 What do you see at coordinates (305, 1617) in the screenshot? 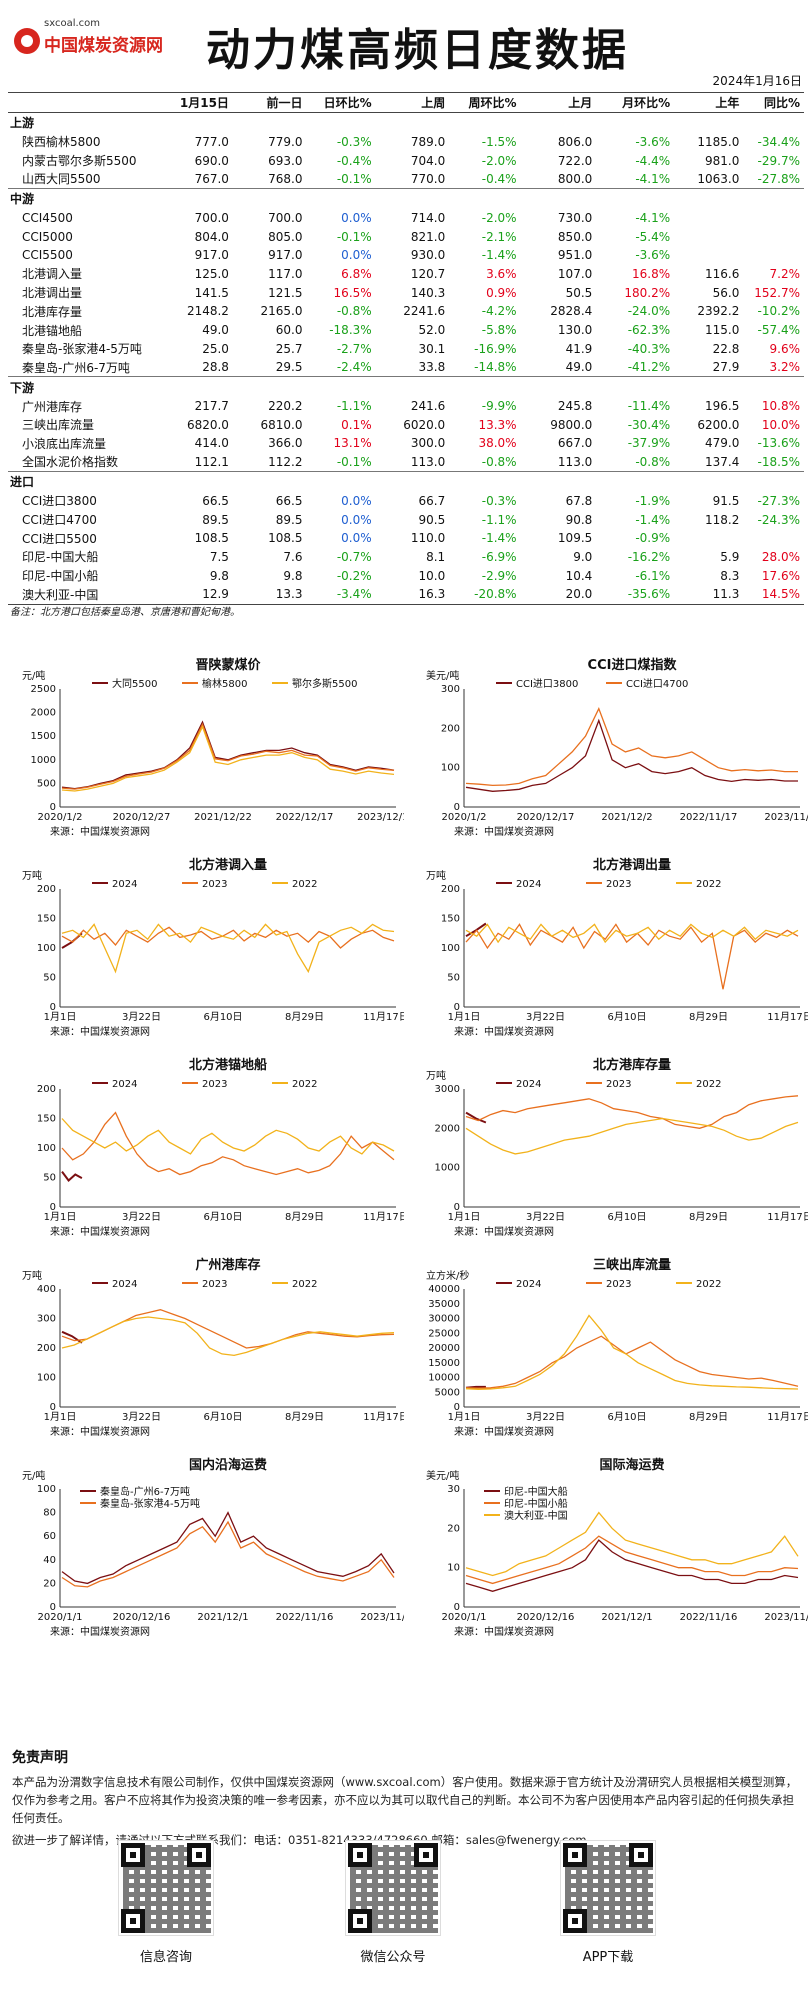
I see `x-tick-label: 2022/11/16` at bounding box center [305, 1617].